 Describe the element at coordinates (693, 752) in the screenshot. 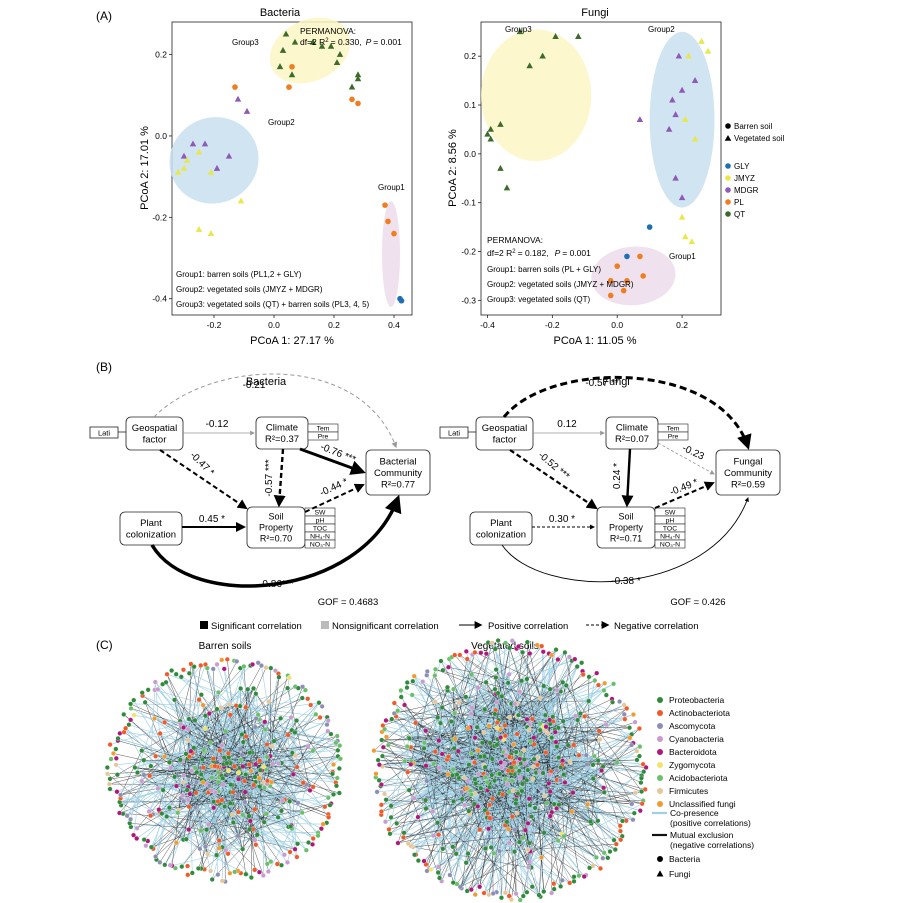

I see `legend-phylum-label: Bacteroidota` at that location.